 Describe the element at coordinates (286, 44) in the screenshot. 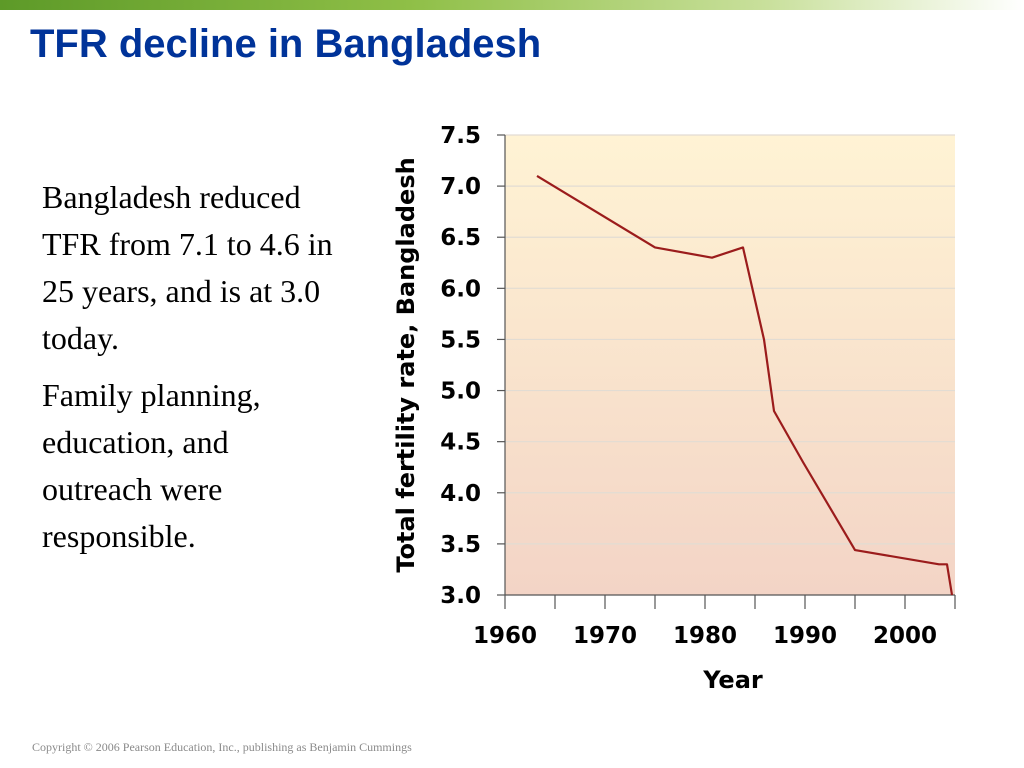

I see `slide-title: TFR decline in Bangladesh` at that location.